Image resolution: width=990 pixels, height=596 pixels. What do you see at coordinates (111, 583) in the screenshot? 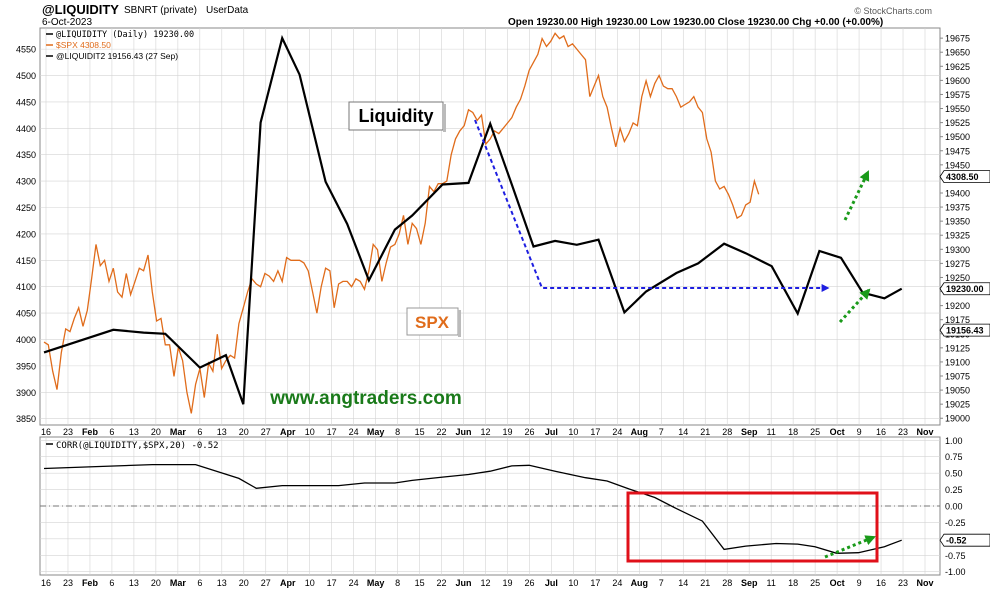
I see `x-tick-label-corr: 6` at bounding box center [111, 583].